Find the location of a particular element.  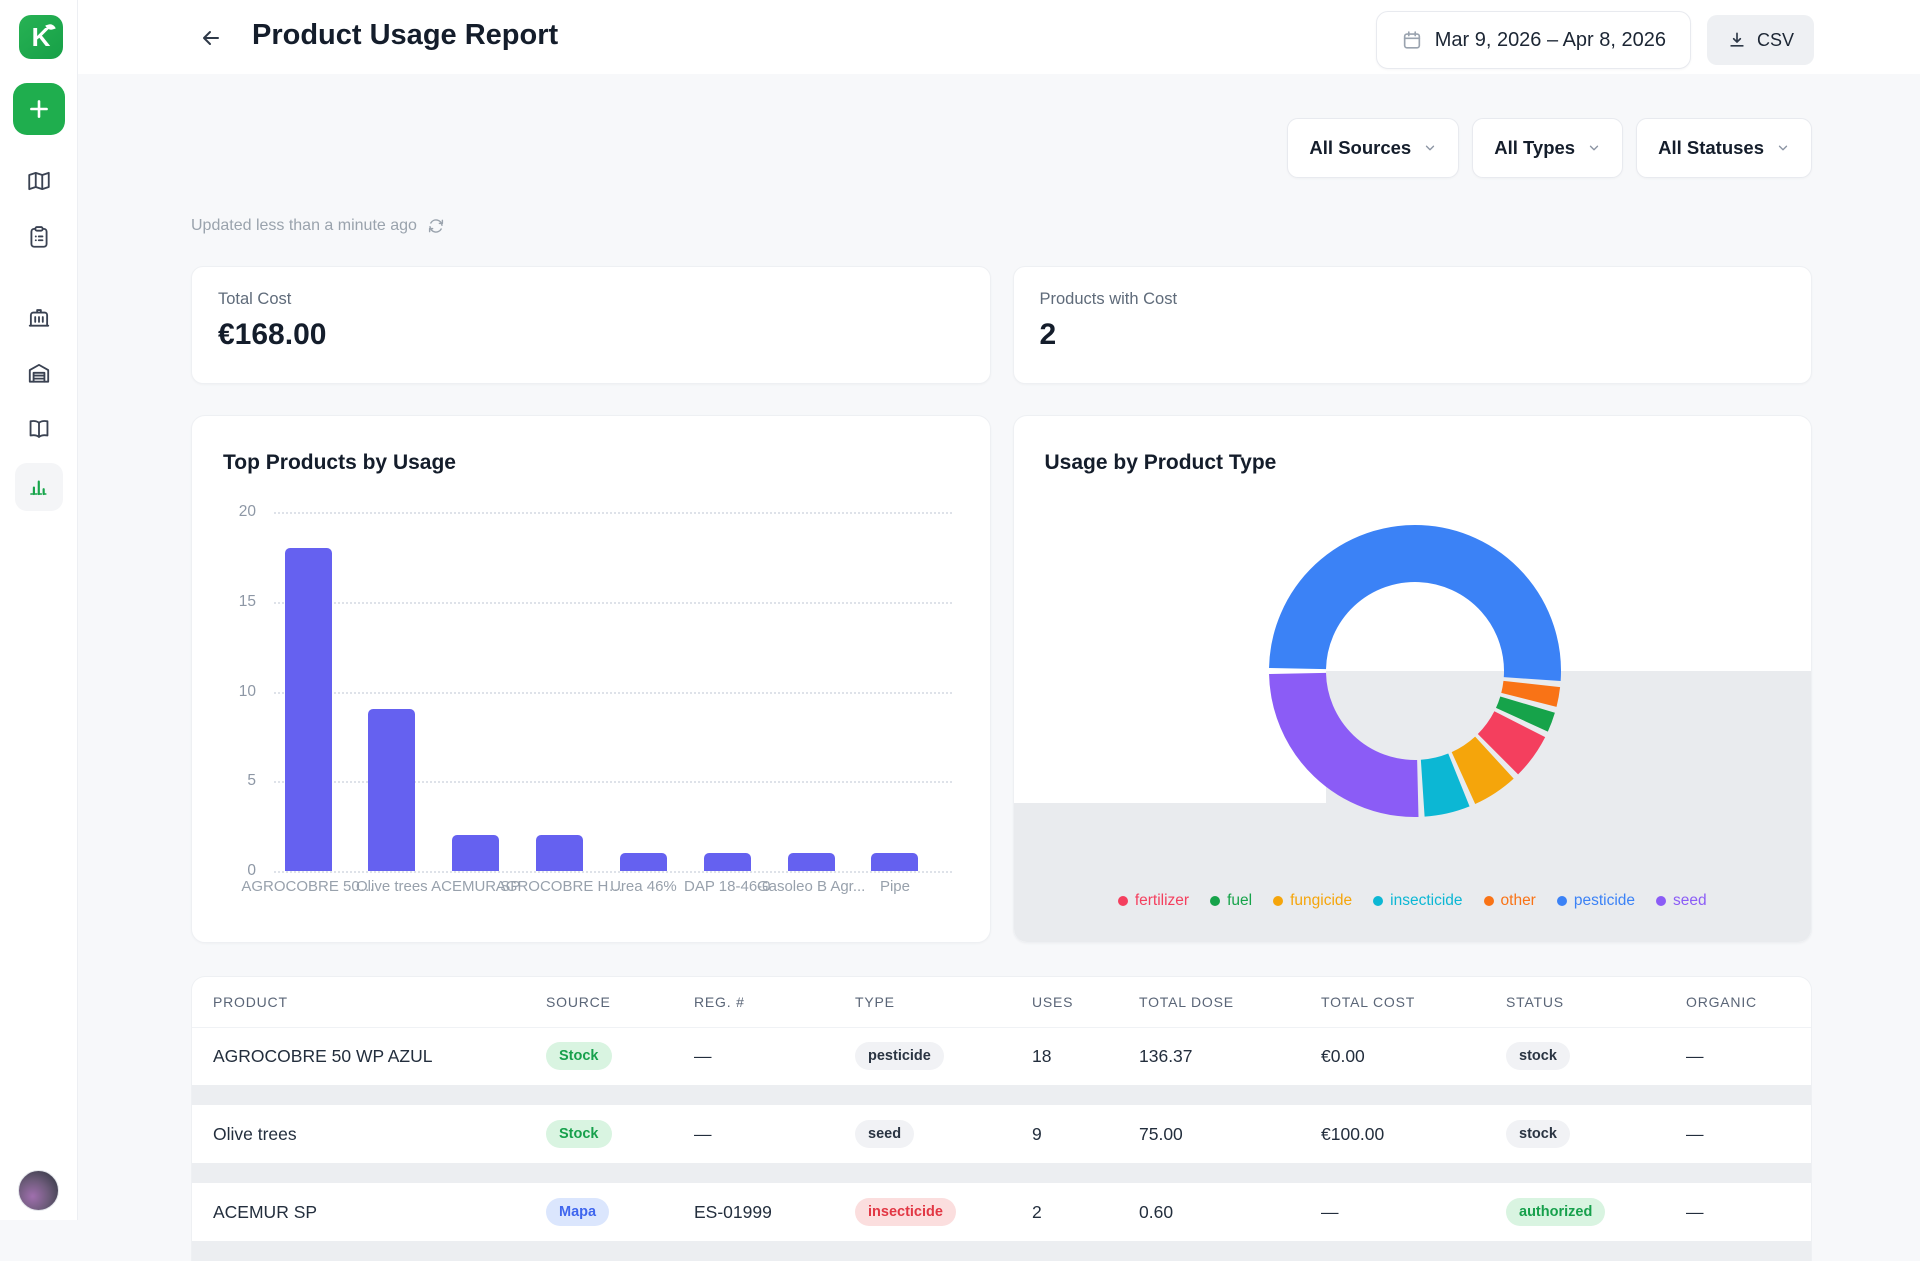

table-row: Olive trees Stock — seed 9 75.00 €100.00 stock — is located at coordinates (1001, 1134).